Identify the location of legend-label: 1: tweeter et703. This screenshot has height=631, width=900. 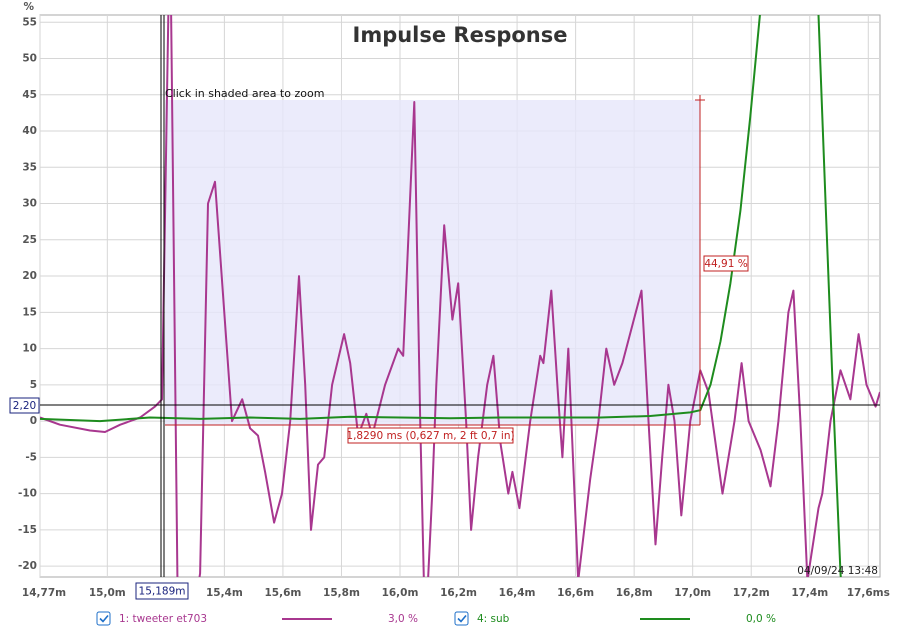
(163, 619).